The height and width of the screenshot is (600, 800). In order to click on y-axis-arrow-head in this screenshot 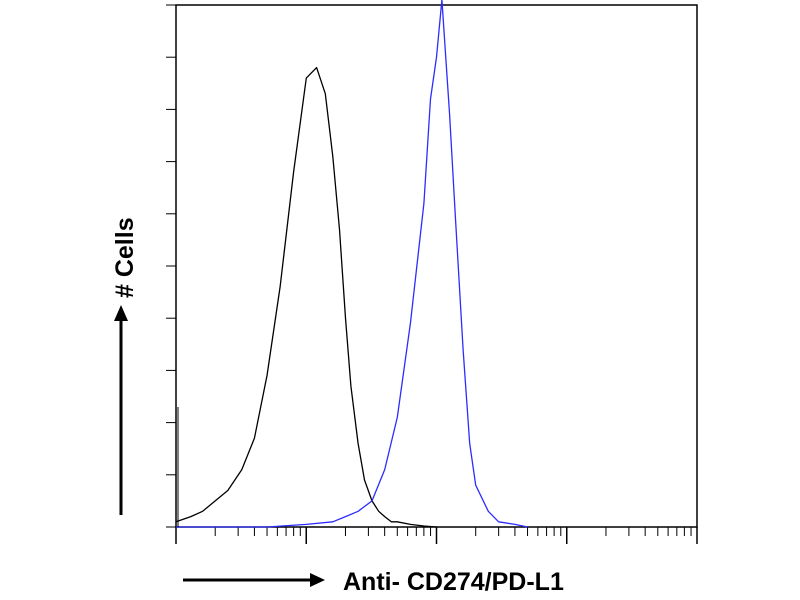, I will do `click(121, 313)`.